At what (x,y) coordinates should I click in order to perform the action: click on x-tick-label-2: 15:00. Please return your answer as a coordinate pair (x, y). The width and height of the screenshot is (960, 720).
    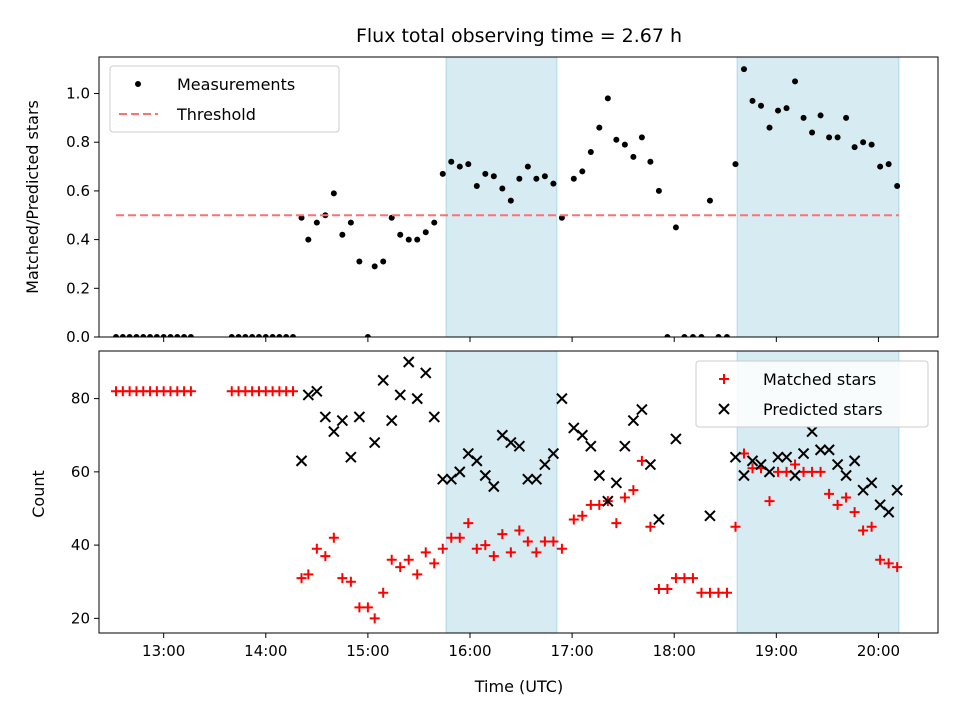
    Looking at the image, I should click on (367, 651).